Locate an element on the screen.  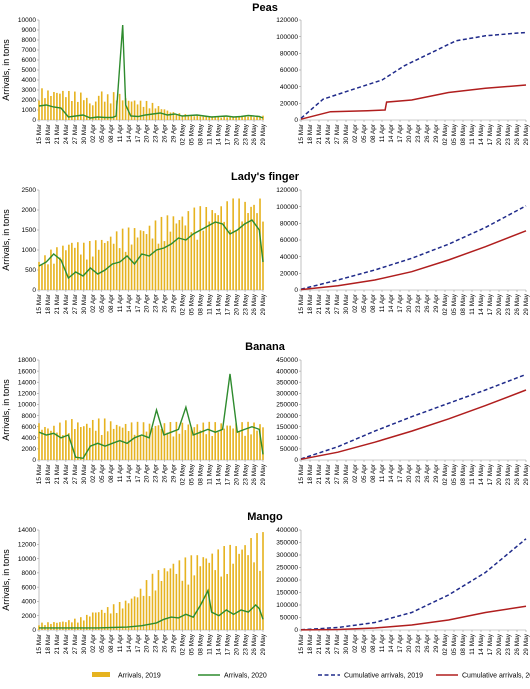
y-tick-label: 50000 is located at coordinates (289, 449).